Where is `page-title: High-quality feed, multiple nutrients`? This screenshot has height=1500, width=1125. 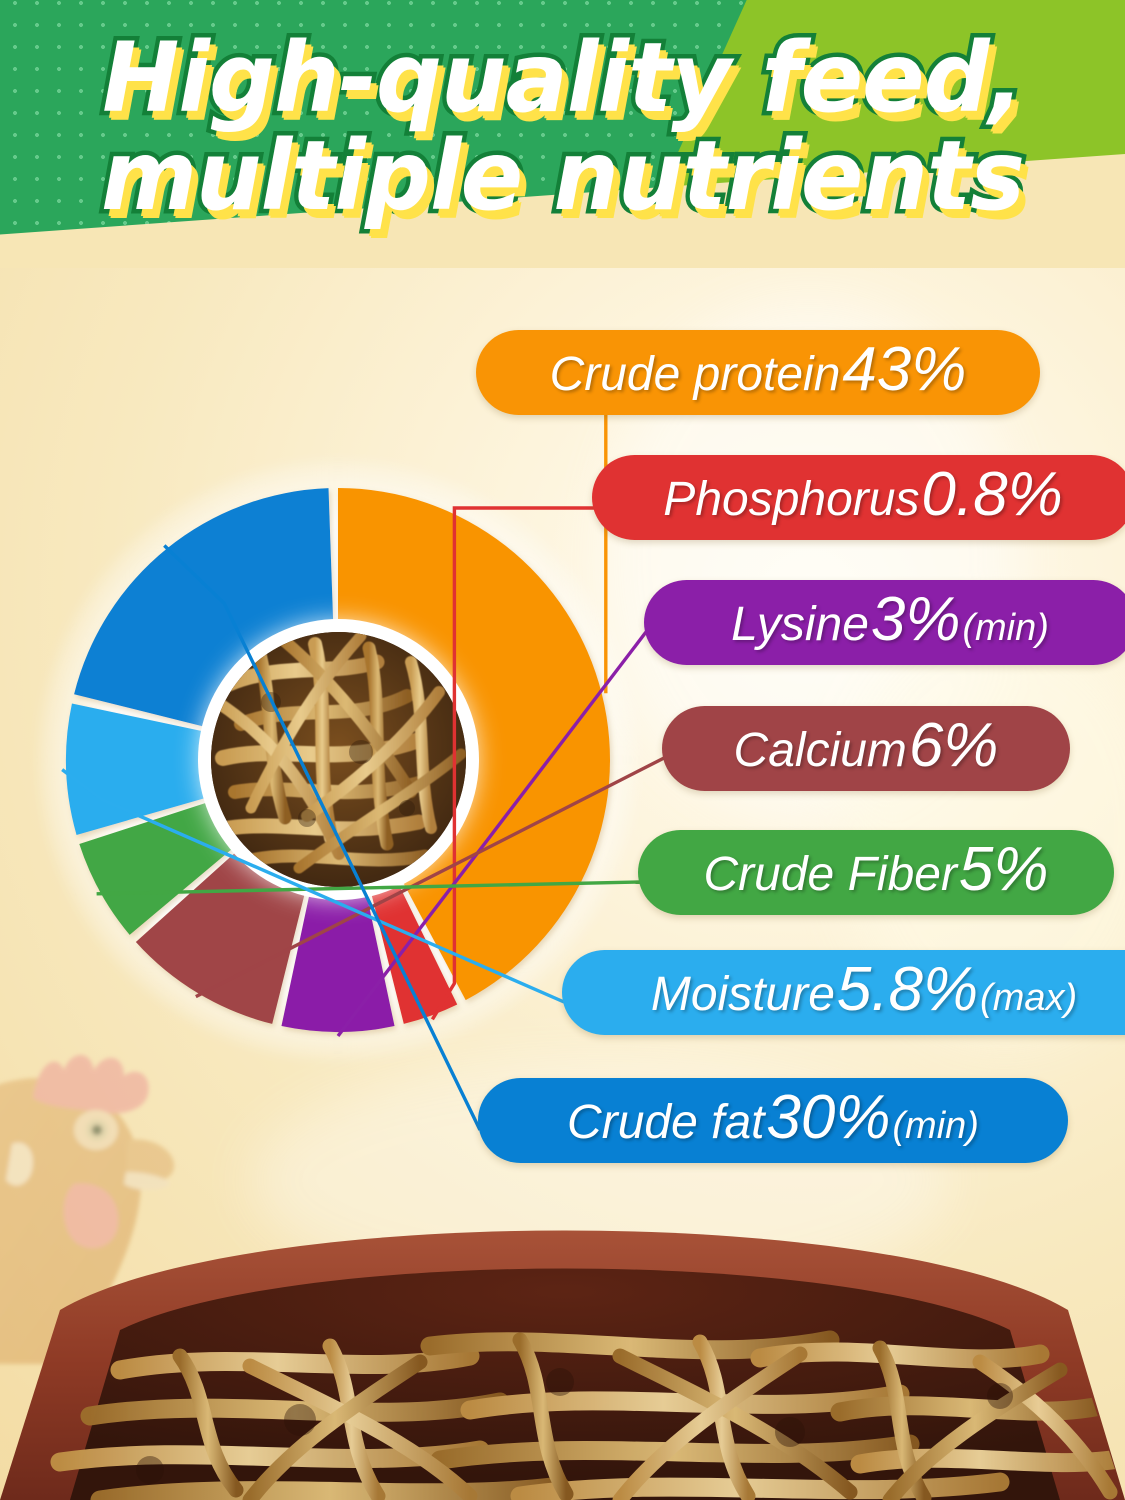 page-title: High-quality feed, multiple nutrients is located at coordinates (563, 128).